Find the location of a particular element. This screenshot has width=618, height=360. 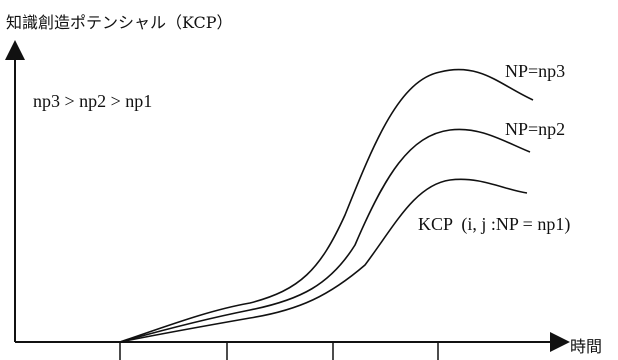

curve-label-np3: NP=np3 is located at coordinates (535, 71).